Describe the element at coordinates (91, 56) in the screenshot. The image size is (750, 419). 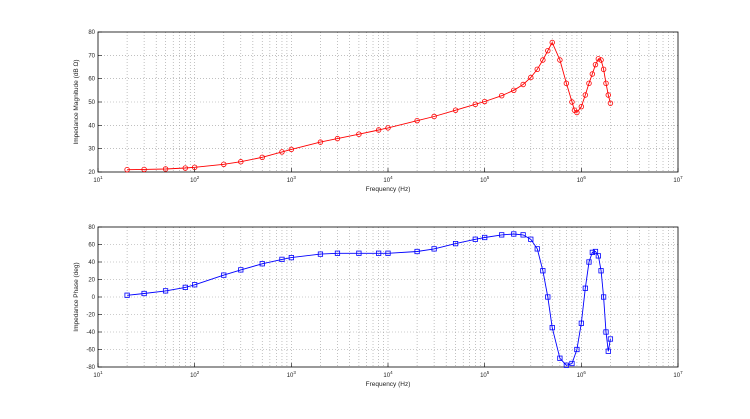
I see `y-tick-label: 70` at that location.